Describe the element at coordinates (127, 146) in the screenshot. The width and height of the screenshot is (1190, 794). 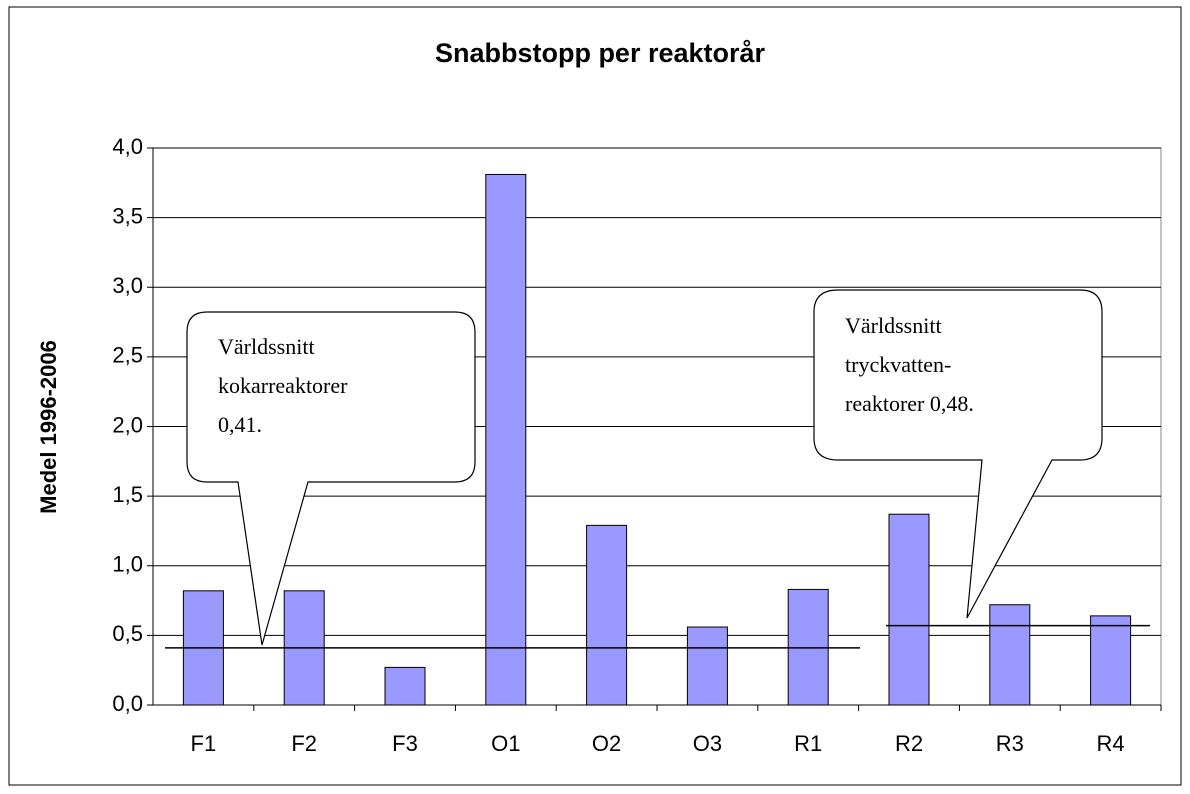
I see `y-tick-label: 4,0` at that location.